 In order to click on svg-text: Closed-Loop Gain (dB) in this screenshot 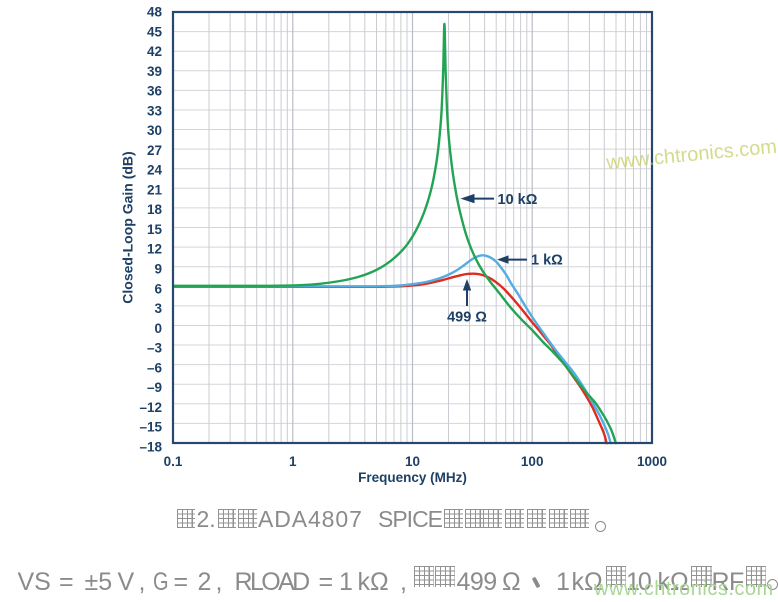, I will do `click(128, 227)`.